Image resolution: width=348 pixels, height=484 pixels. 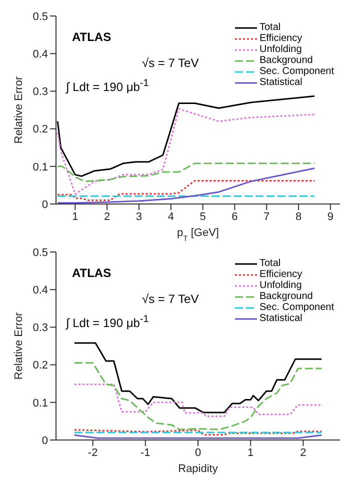 What do you see at coordinates (298, 216) in the screenshot?
I see `x-tick-label: 8` at bounding box center [298, 216].